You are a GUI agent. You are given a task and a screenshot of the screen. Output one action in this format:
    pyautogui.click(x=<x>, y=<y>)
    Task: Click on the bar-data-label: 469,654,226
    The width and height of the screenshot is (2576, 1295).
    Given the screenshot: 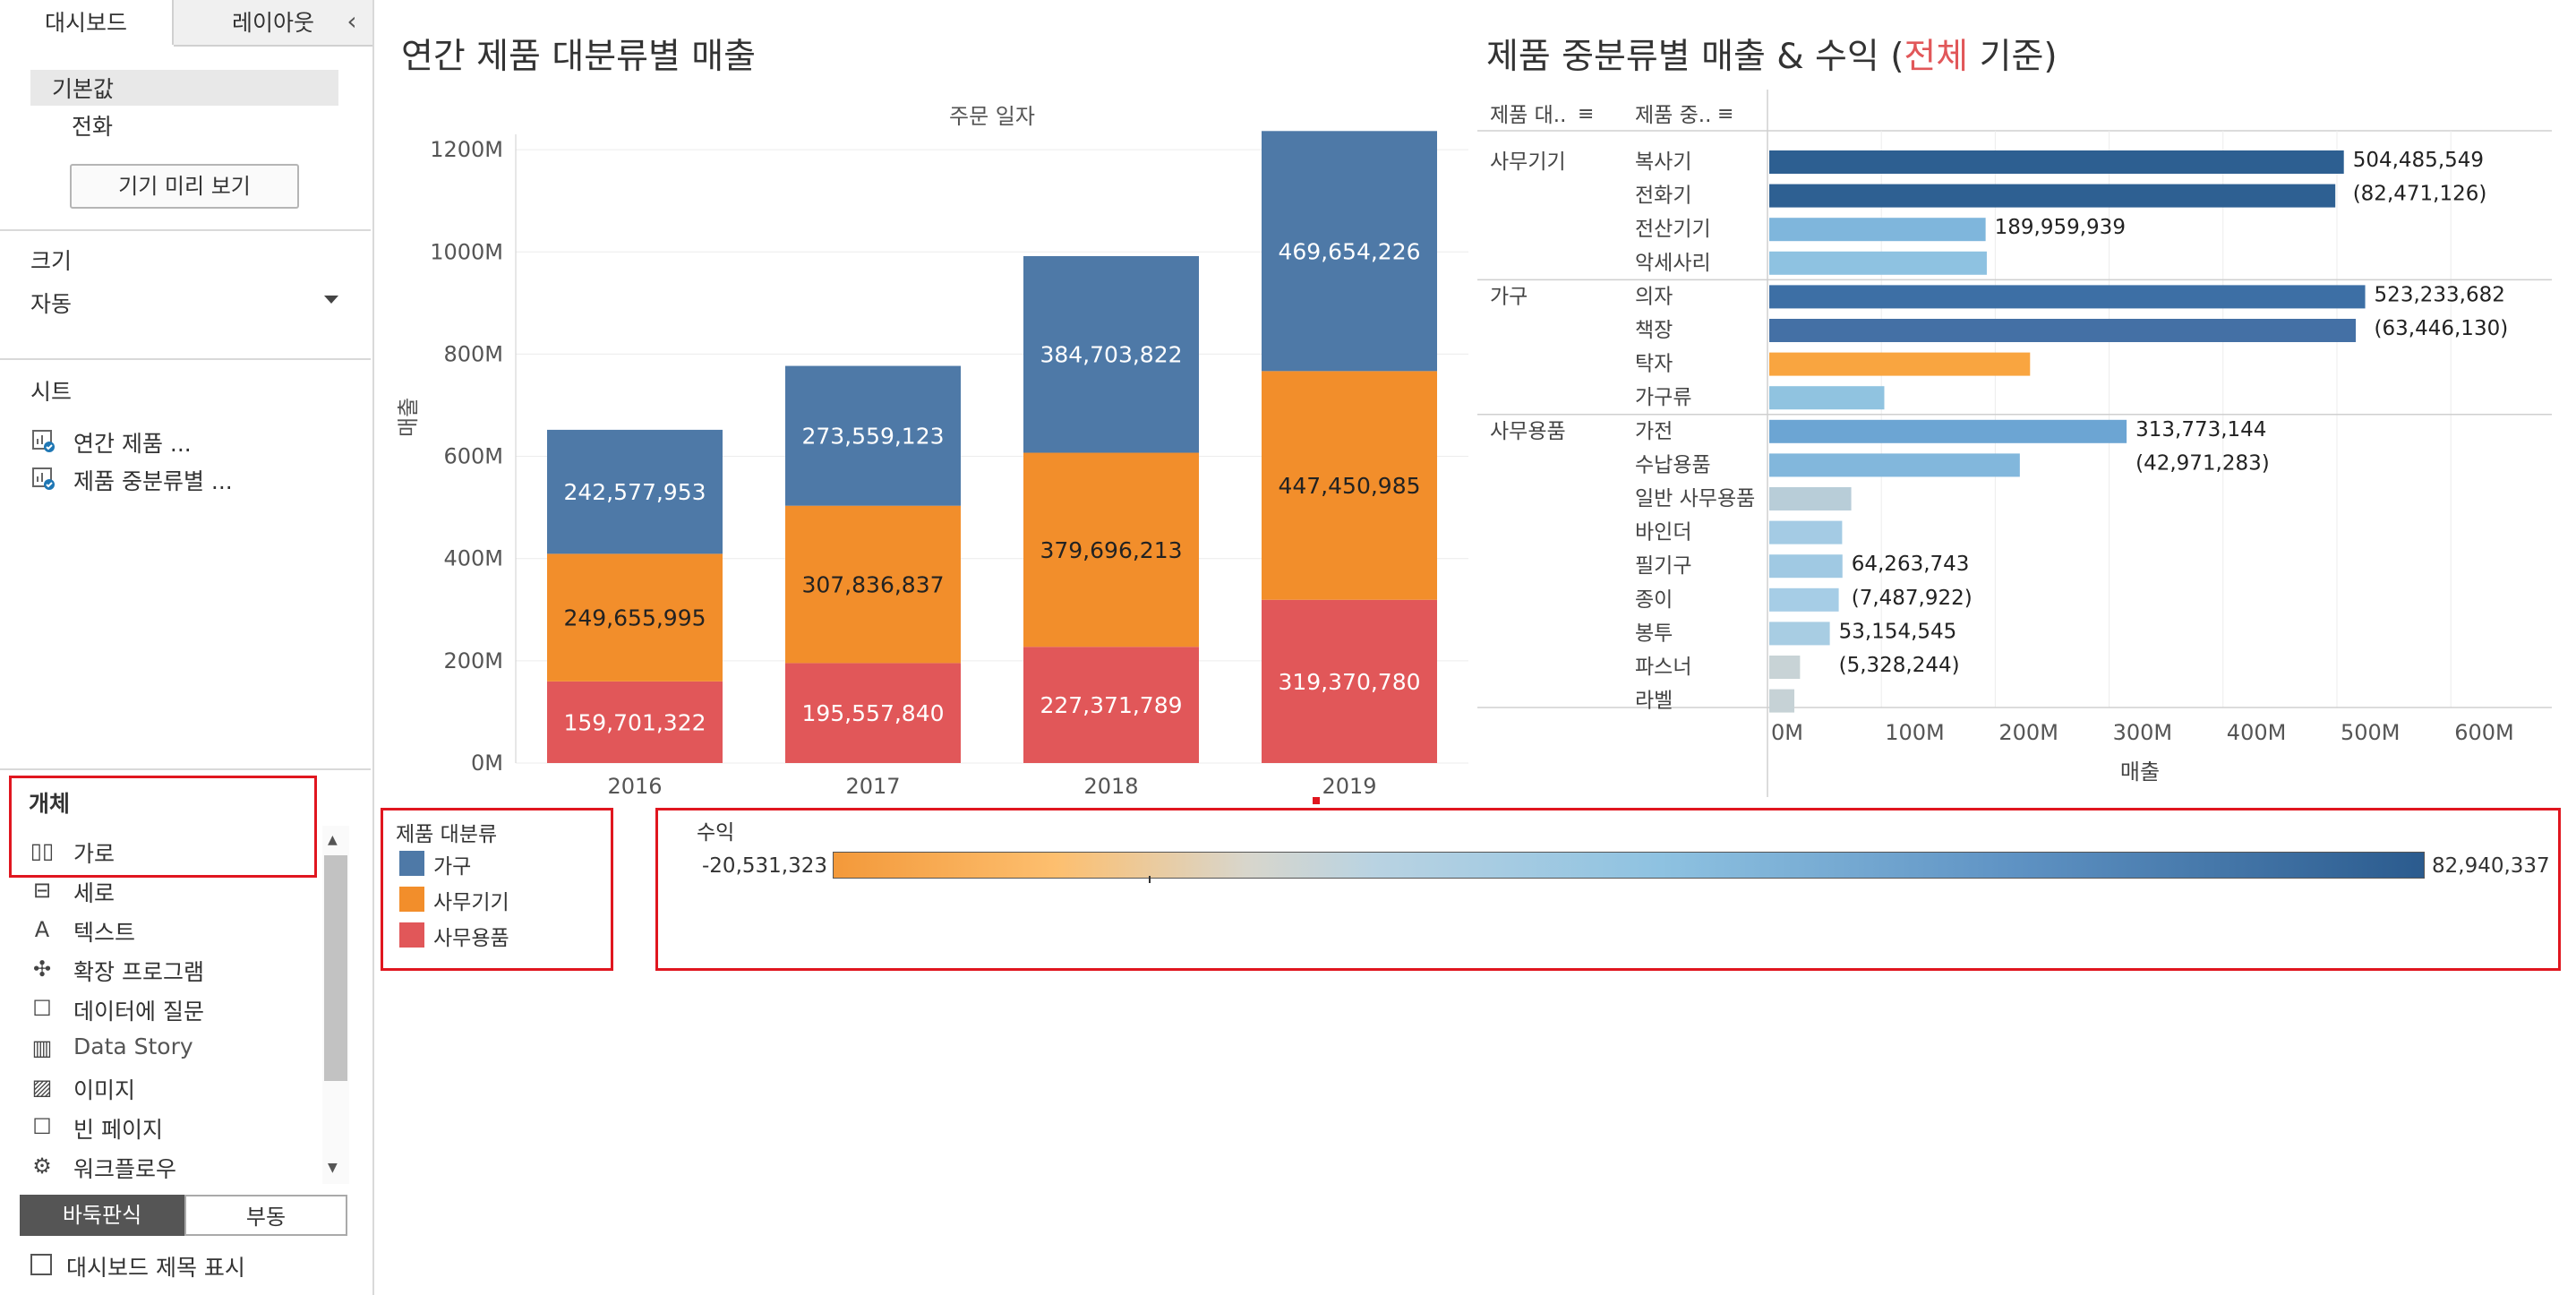 What is the action you would take?
    pyautogui.click(x=1349, y=251)
    